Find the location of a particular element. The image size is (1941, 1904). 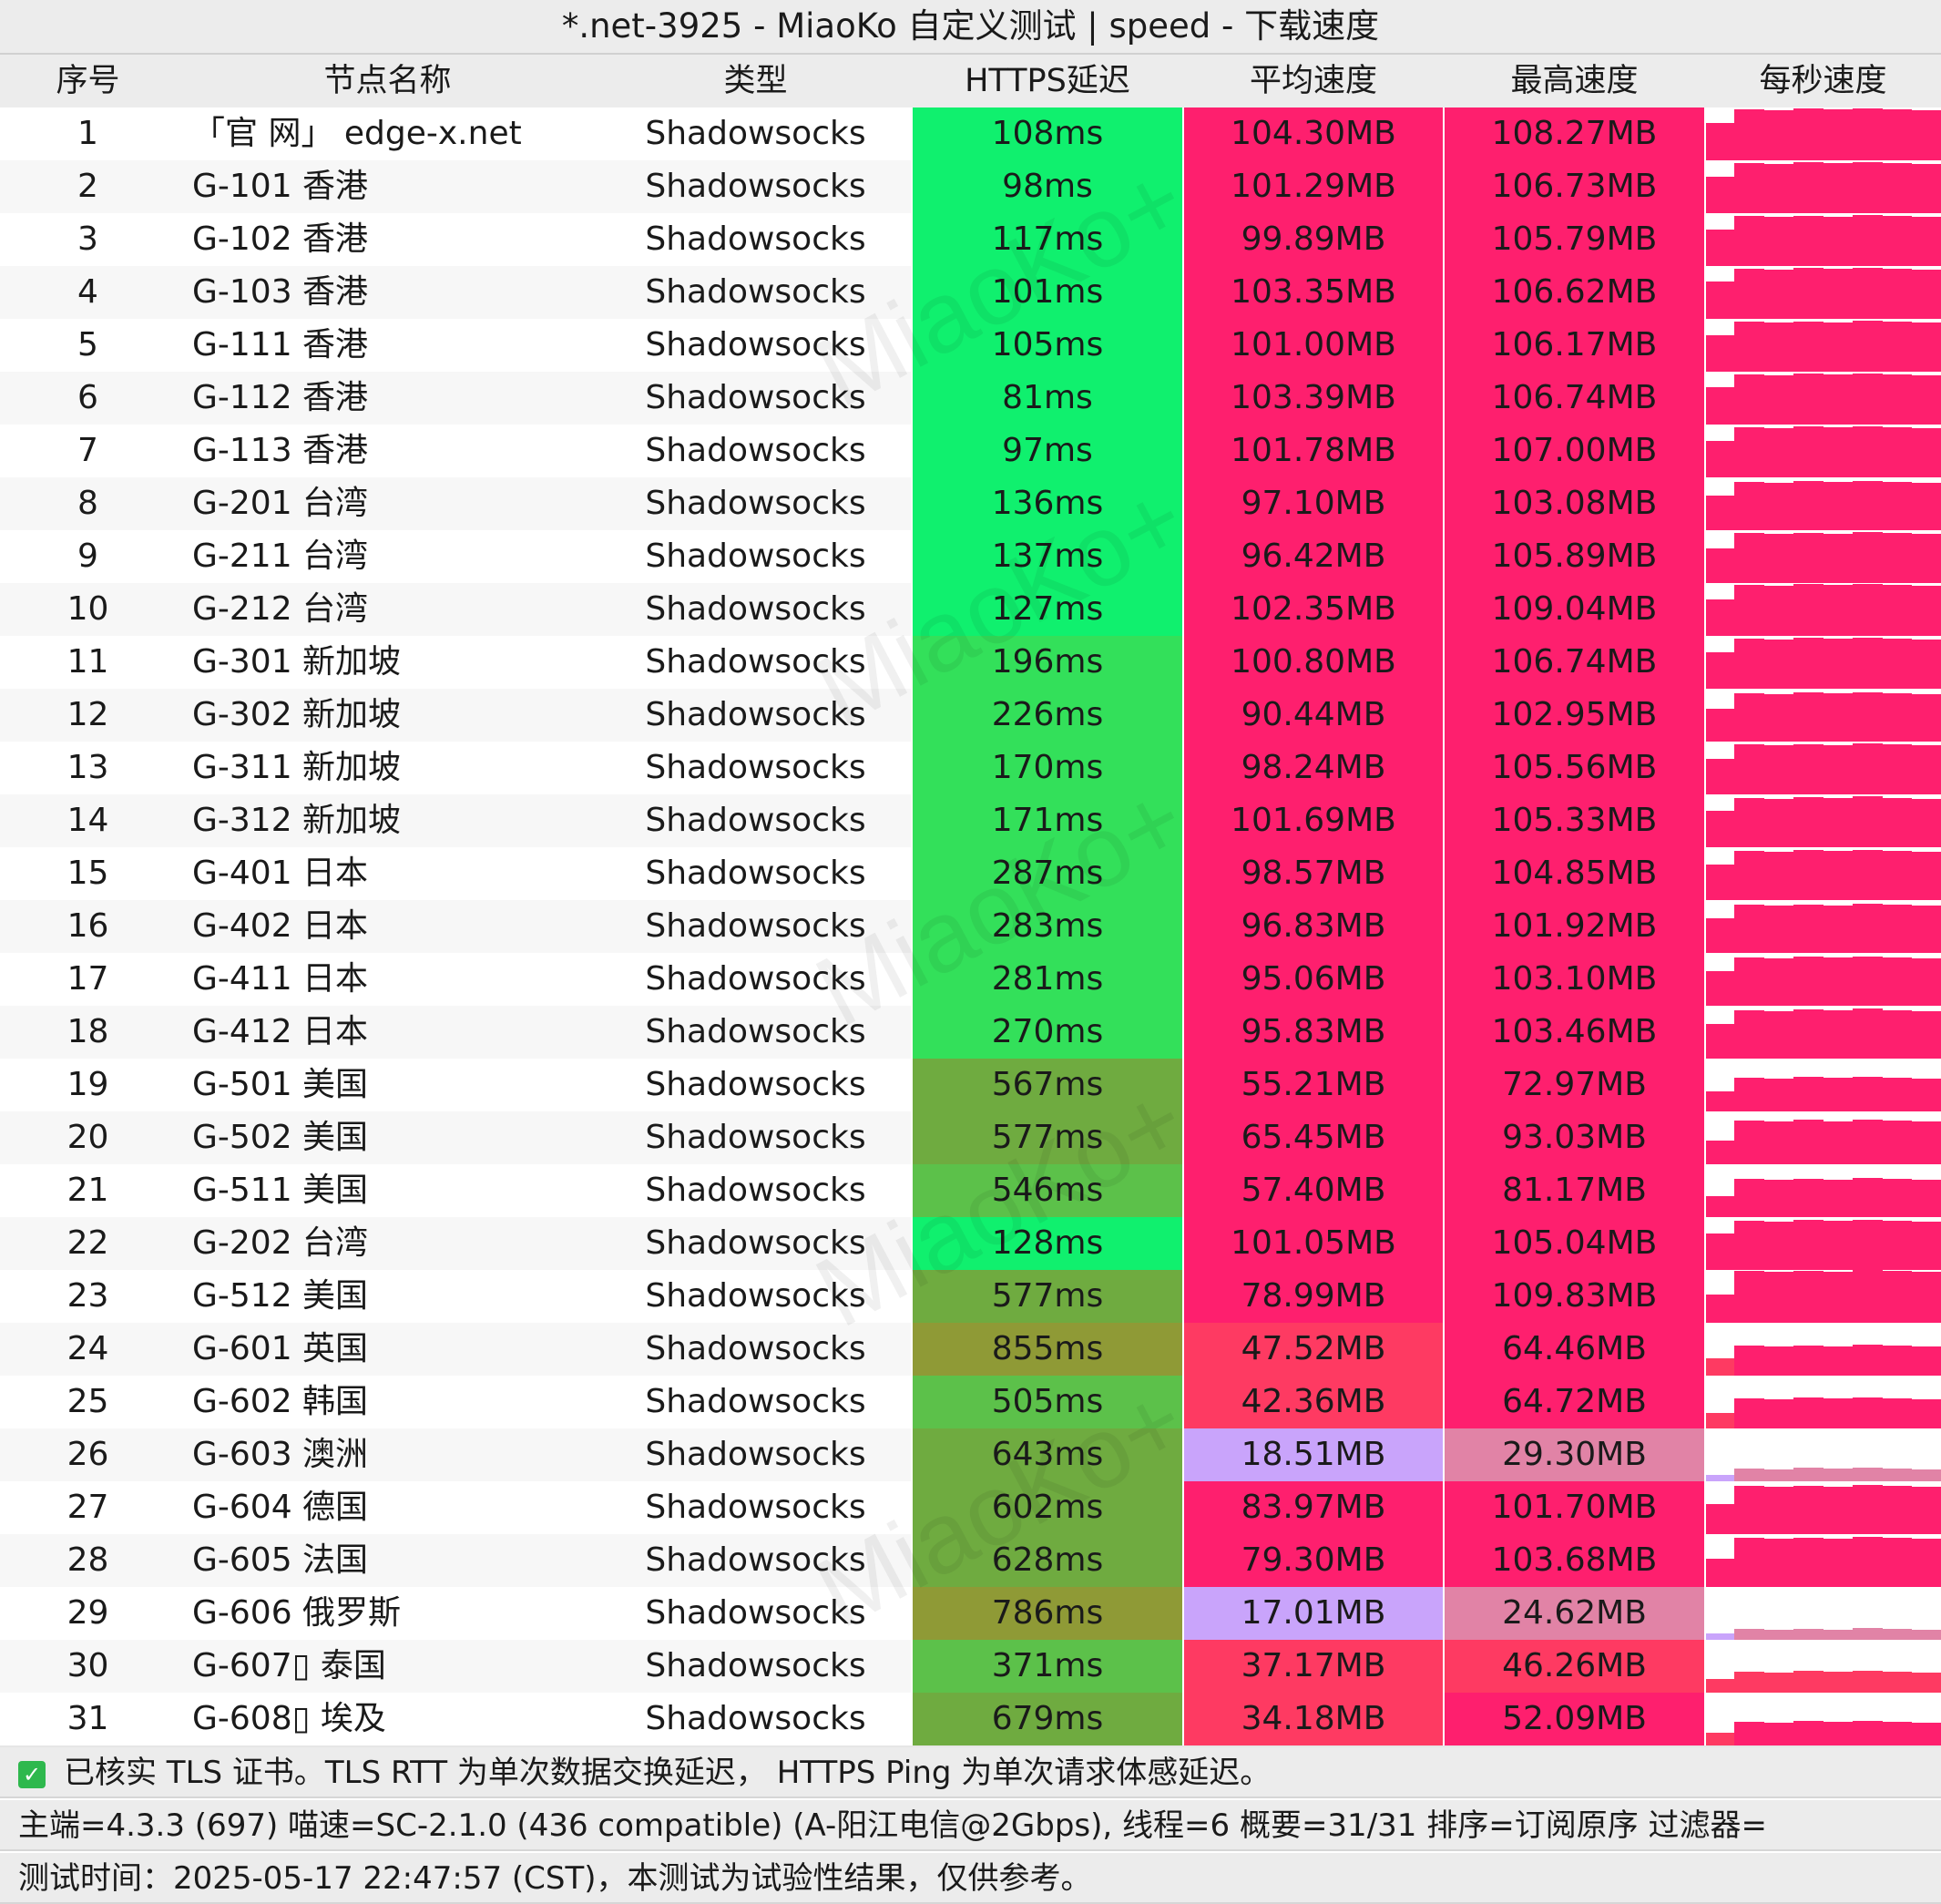

https-latency: 196ms is located at coordinates (1047, 663).